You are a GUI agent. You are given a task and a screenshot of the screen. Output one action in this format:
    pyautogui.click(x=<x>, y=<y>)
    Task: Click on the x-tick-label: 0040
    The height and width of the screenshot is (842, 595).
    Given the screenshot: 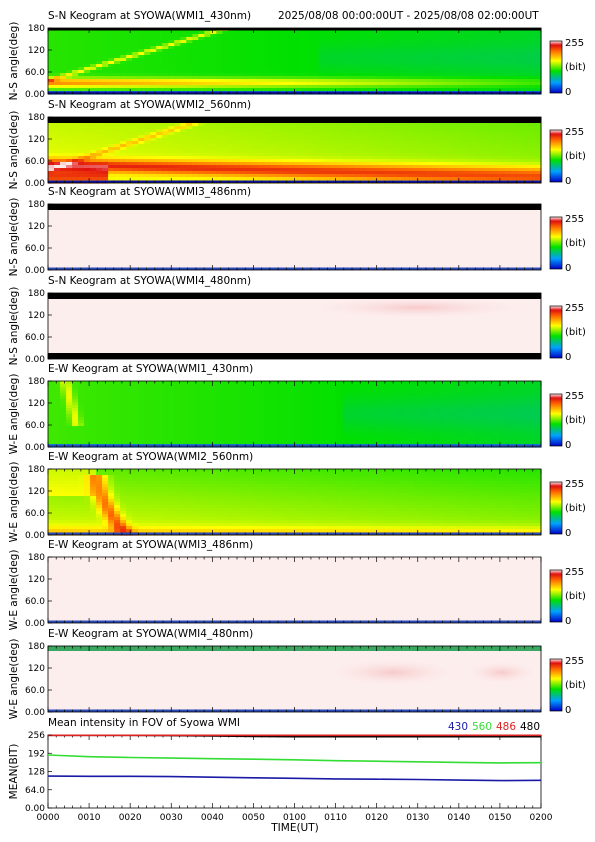 What is the action you would take?
    pyautogui.click(x=212, y=818)
    